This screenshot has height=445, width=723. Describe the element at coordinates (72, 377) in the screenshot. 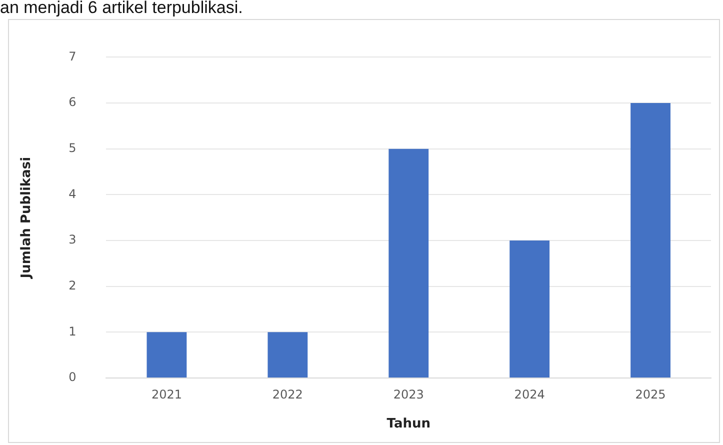

I see `y-tick-label: 0` at that location.